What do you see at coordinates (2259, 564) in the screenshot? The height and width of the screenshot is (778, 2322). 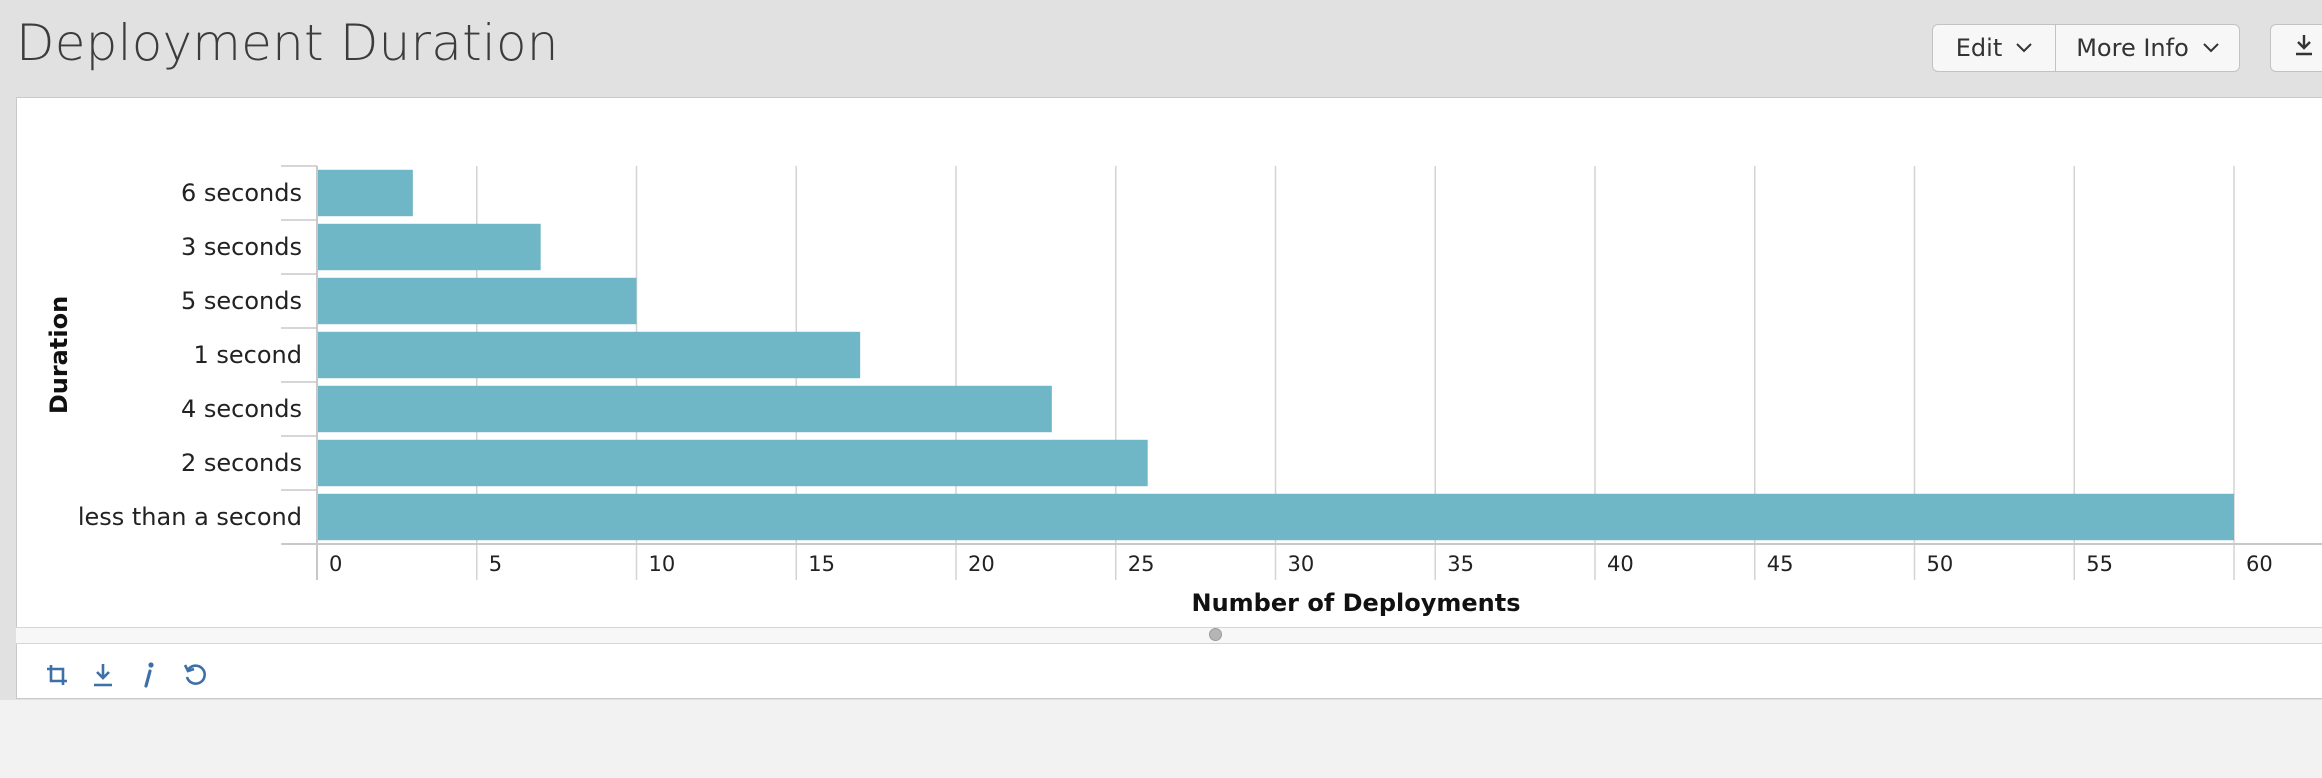 I see `x-tick-label: 60` at bounding box center [2259, 564].